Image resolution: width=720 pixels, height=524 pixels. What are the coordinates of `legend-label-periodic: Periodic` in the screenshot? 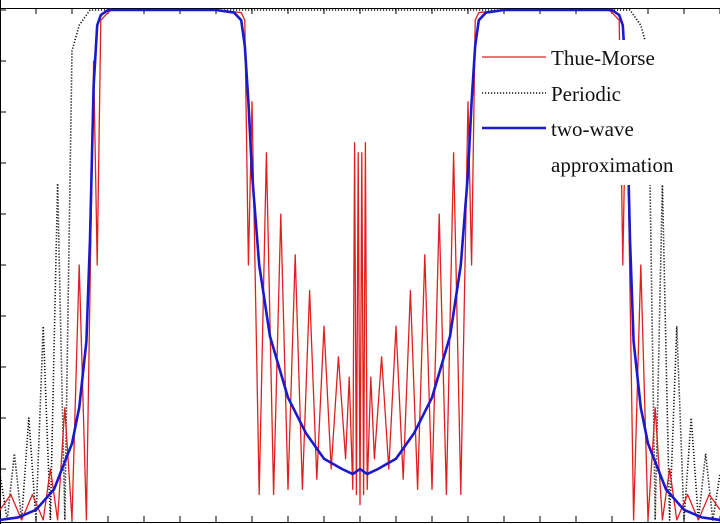 It's located at (586, 94).